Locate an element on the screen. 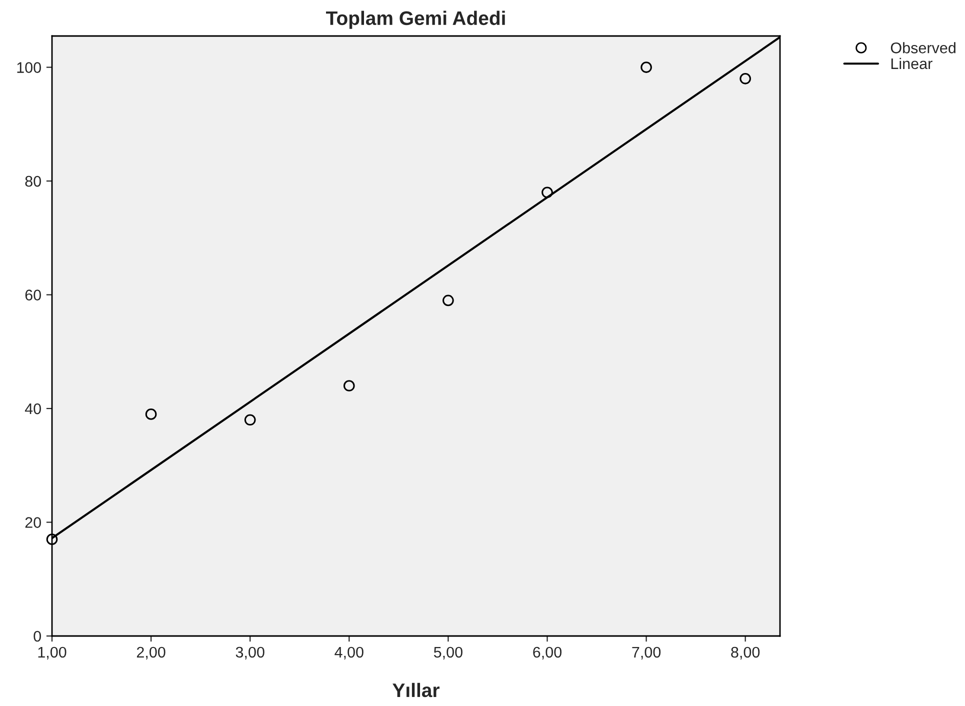 The height and width of the screenshot is (706, 965). x-tick-label: 6,00 is located at coordinates (547, 653).